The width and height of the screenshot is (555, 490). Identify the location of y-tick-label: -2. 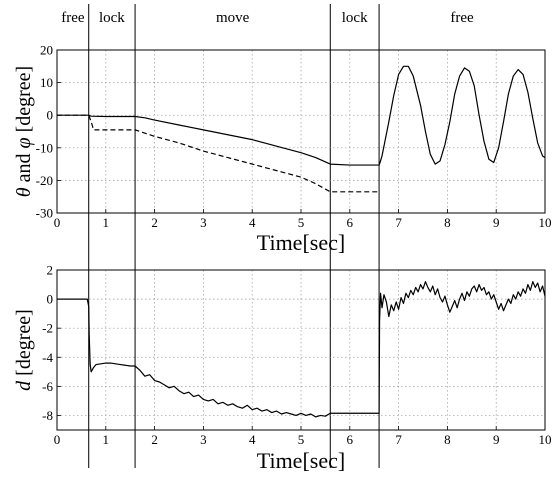
(47, 328).